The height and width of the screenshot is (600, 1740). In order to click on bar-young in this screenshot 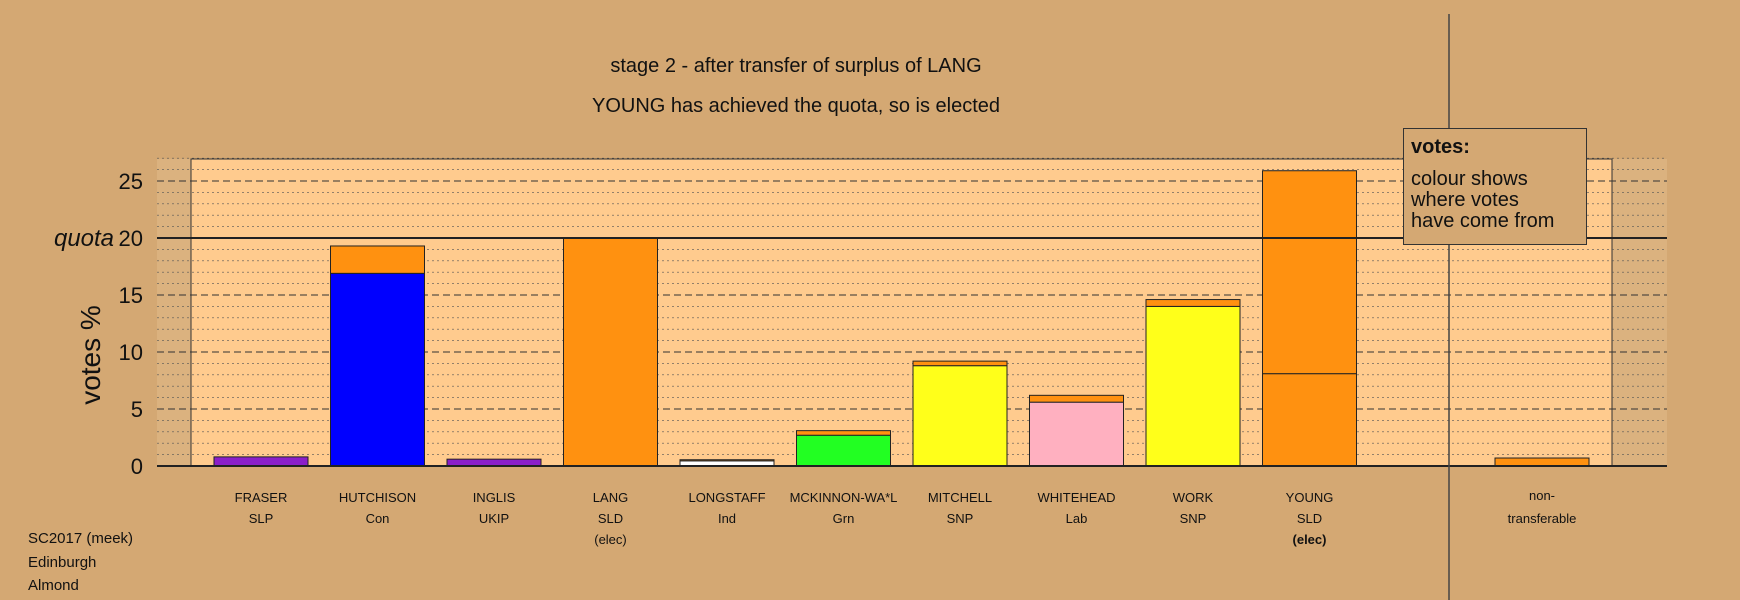, I will do `click(1309, 318)`.